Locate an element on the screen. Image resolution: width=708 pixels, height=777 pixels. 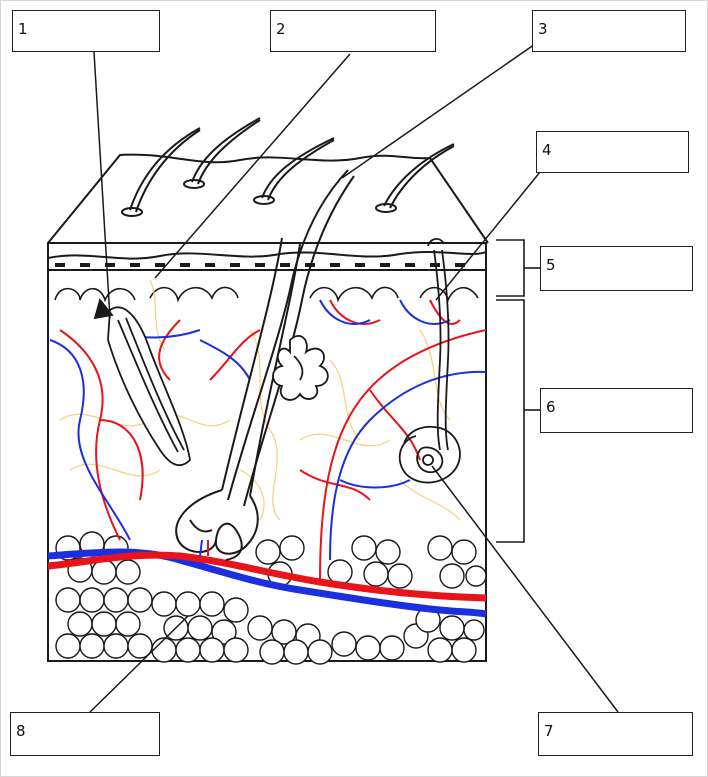
label-number-5: 5 is located at coordinates (551, 265).